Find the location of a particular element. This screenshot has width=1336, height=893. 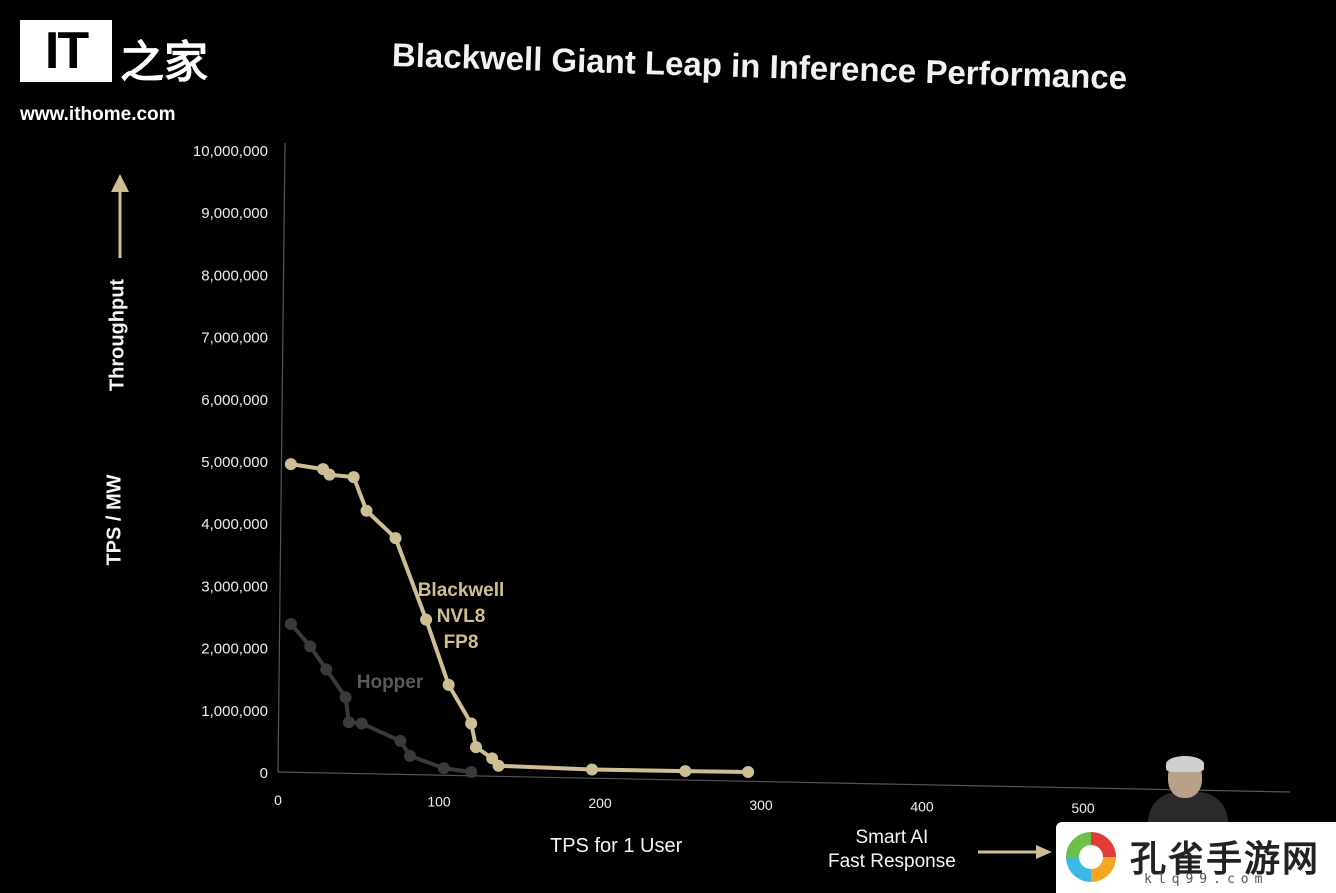

blackwell-series-label: Blackwell is located at coordinates (461, 590).